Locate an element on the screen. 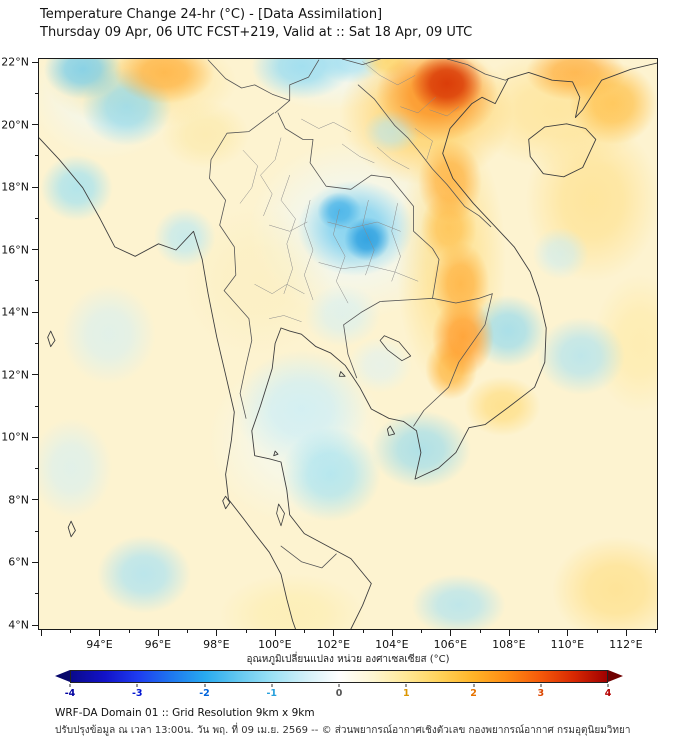 The image size is (676, 756). colorbar-tick-label: 0 is located at coordinates (339, 693).